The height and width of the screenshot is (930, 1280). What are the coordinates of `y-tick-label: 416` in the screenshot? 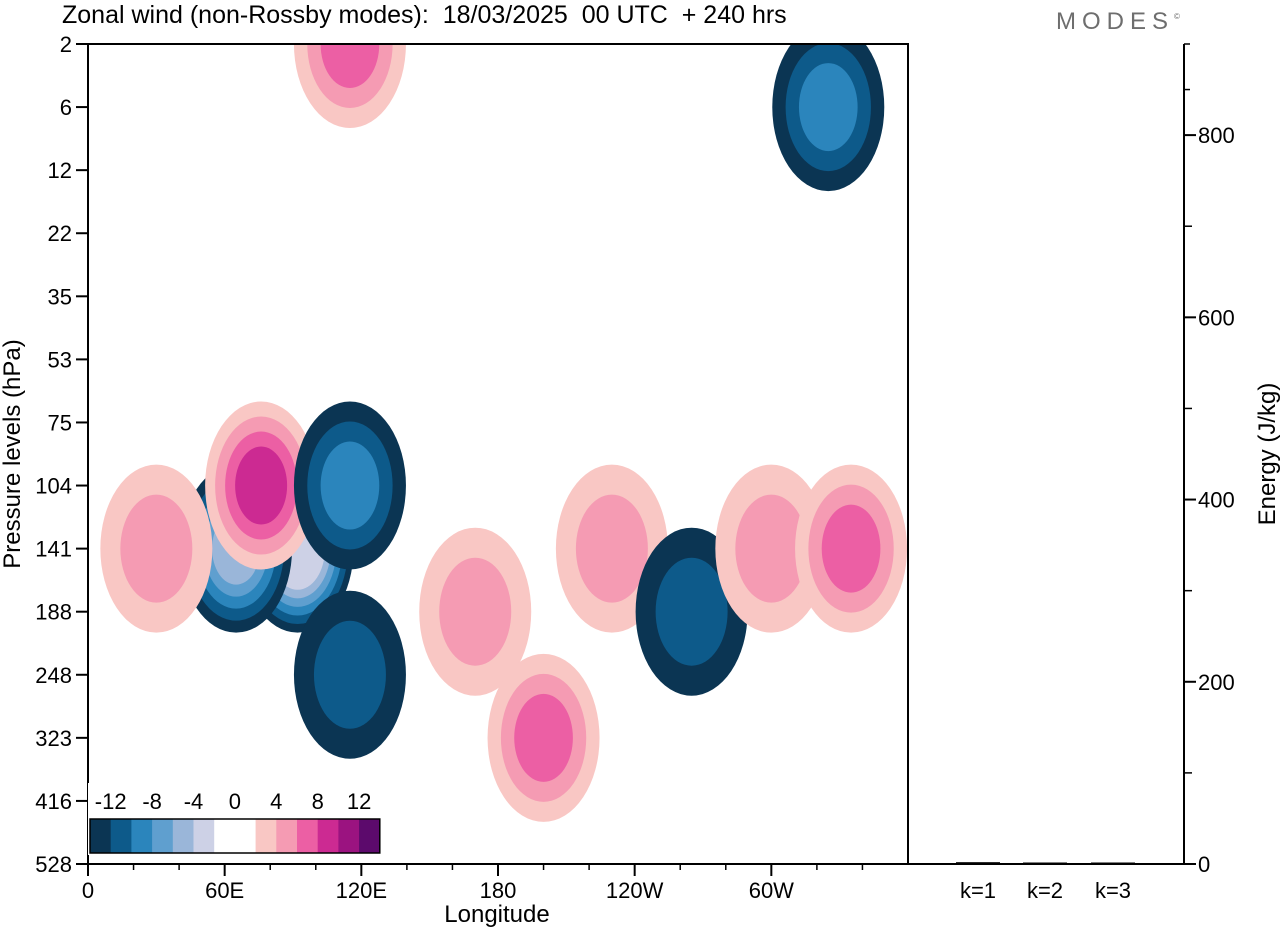 It's located at (53, 801).